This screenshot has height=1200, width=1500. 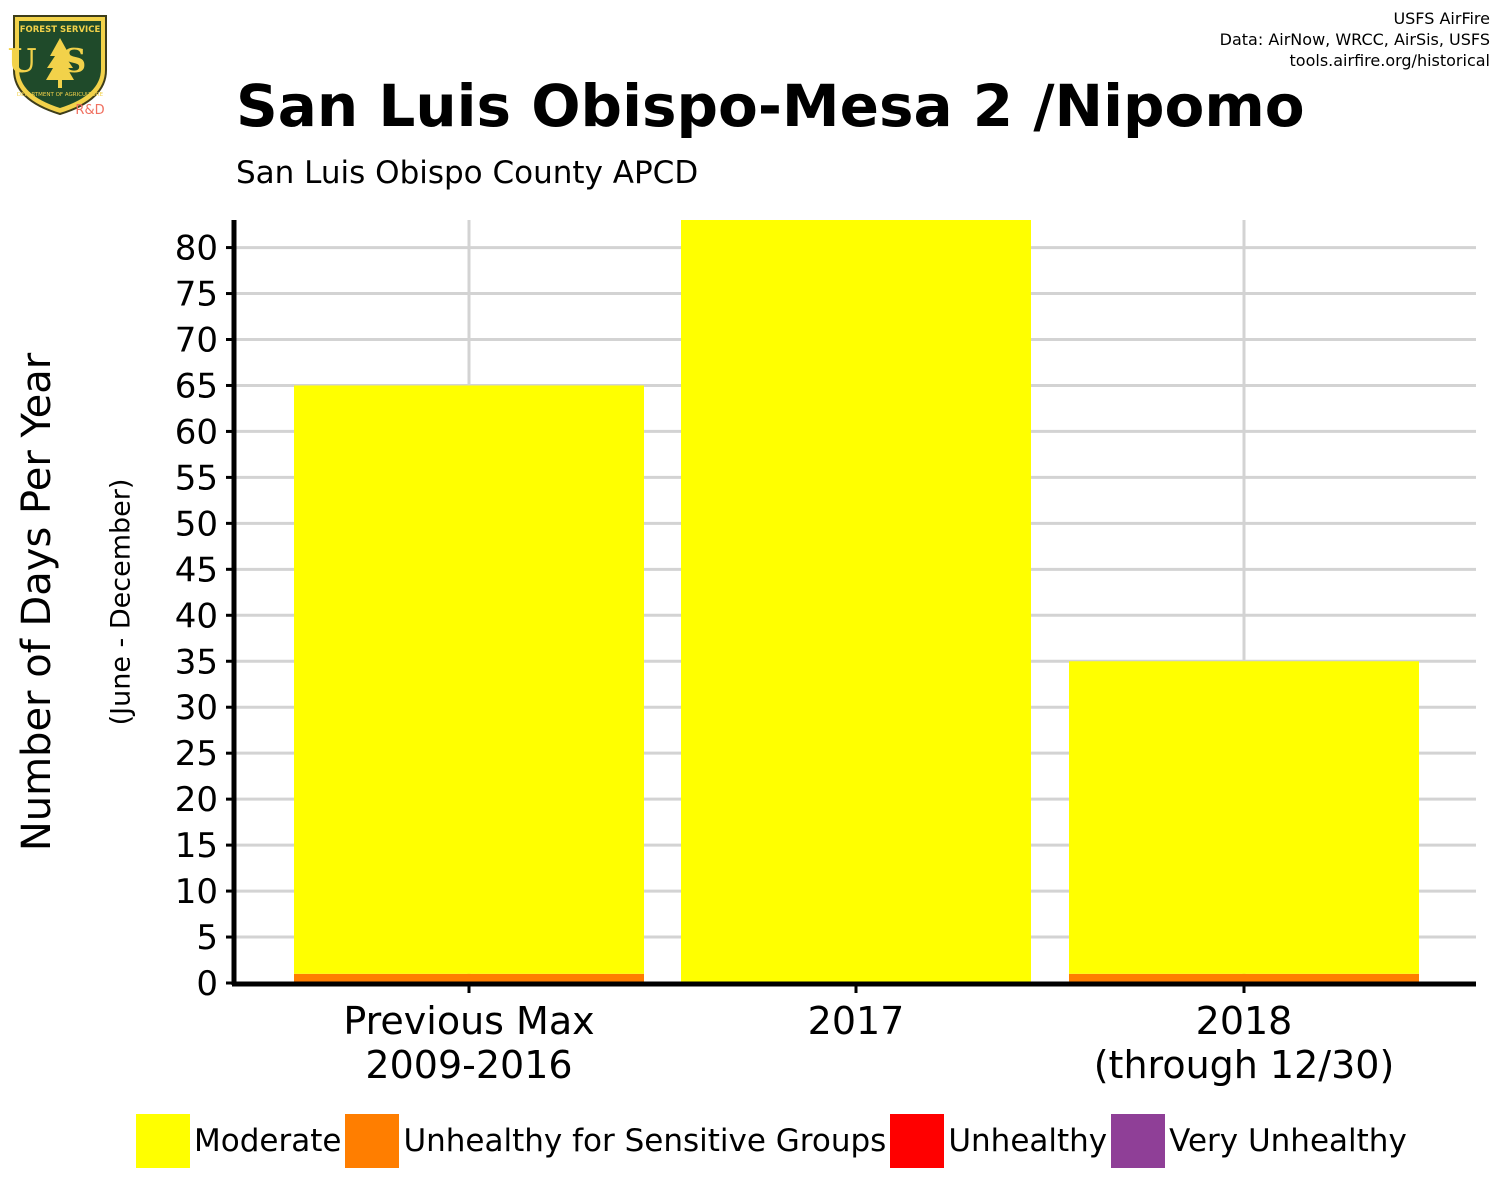 I want to click on credit-line: Data: AirNow, WRCC, AirSis, USFS, so click(x=1354, y=39).